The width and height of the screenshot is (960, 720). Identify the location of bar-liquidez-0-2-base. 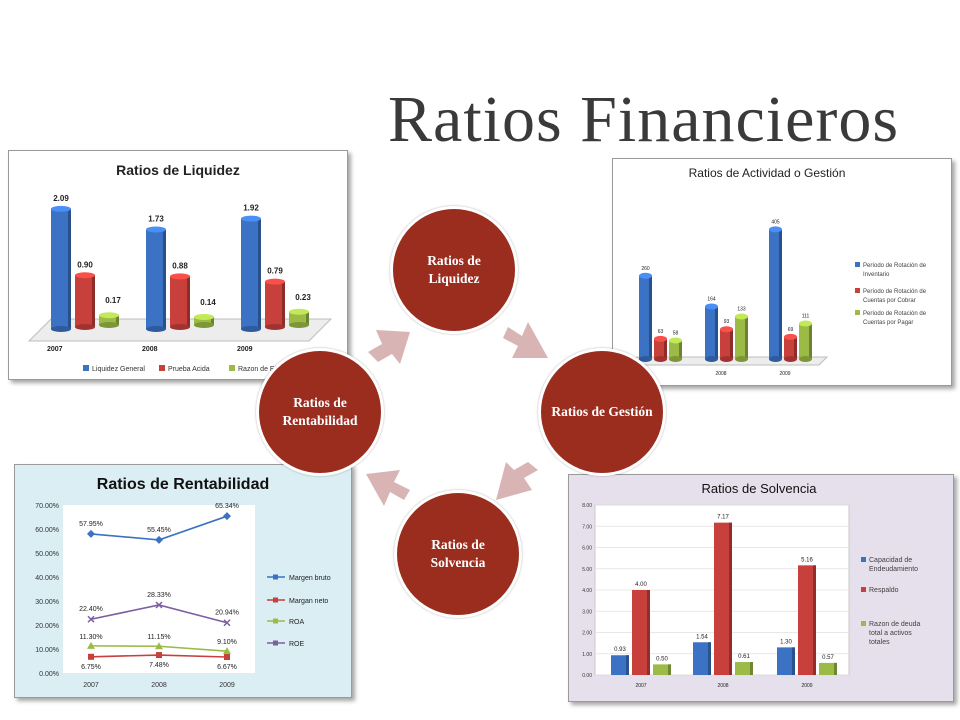
(251, 329).